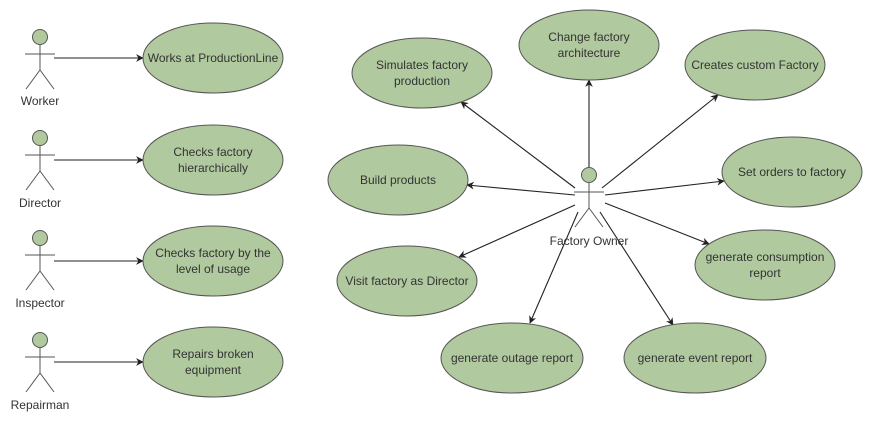 The width and height of the screenshot is (873, 423). I want to click on use-case-generate-outage-report: generate outage report, so click(512, 358).